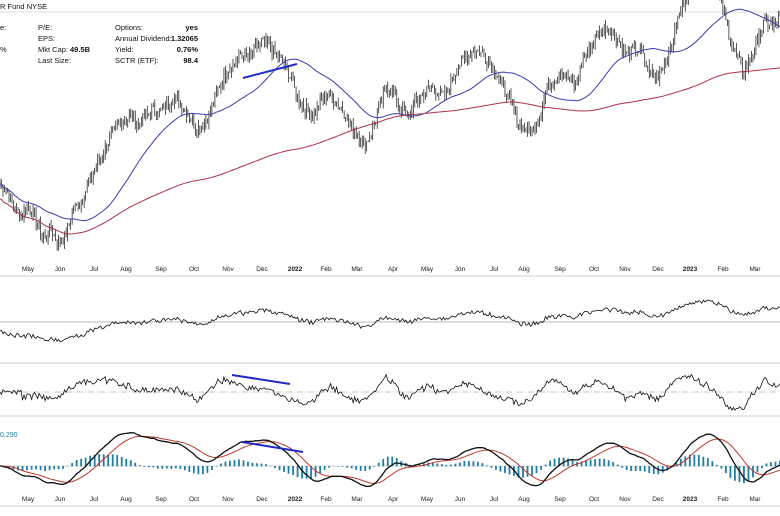 Image resolution: width=780 pixels, height=516 pixels. Describe the element at coordinates (47, 38) in the screenshot. I see `eps-label: EPS:` at that location.